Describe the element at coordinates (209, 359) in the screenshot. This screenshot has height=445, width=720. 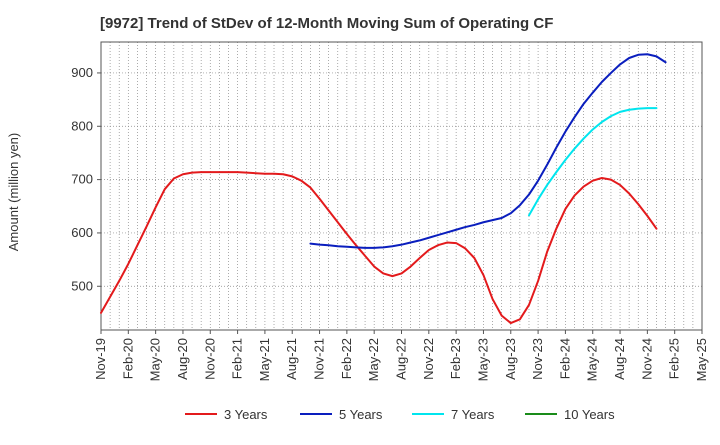
I see `x-tick-label: Nov-20` at that location.